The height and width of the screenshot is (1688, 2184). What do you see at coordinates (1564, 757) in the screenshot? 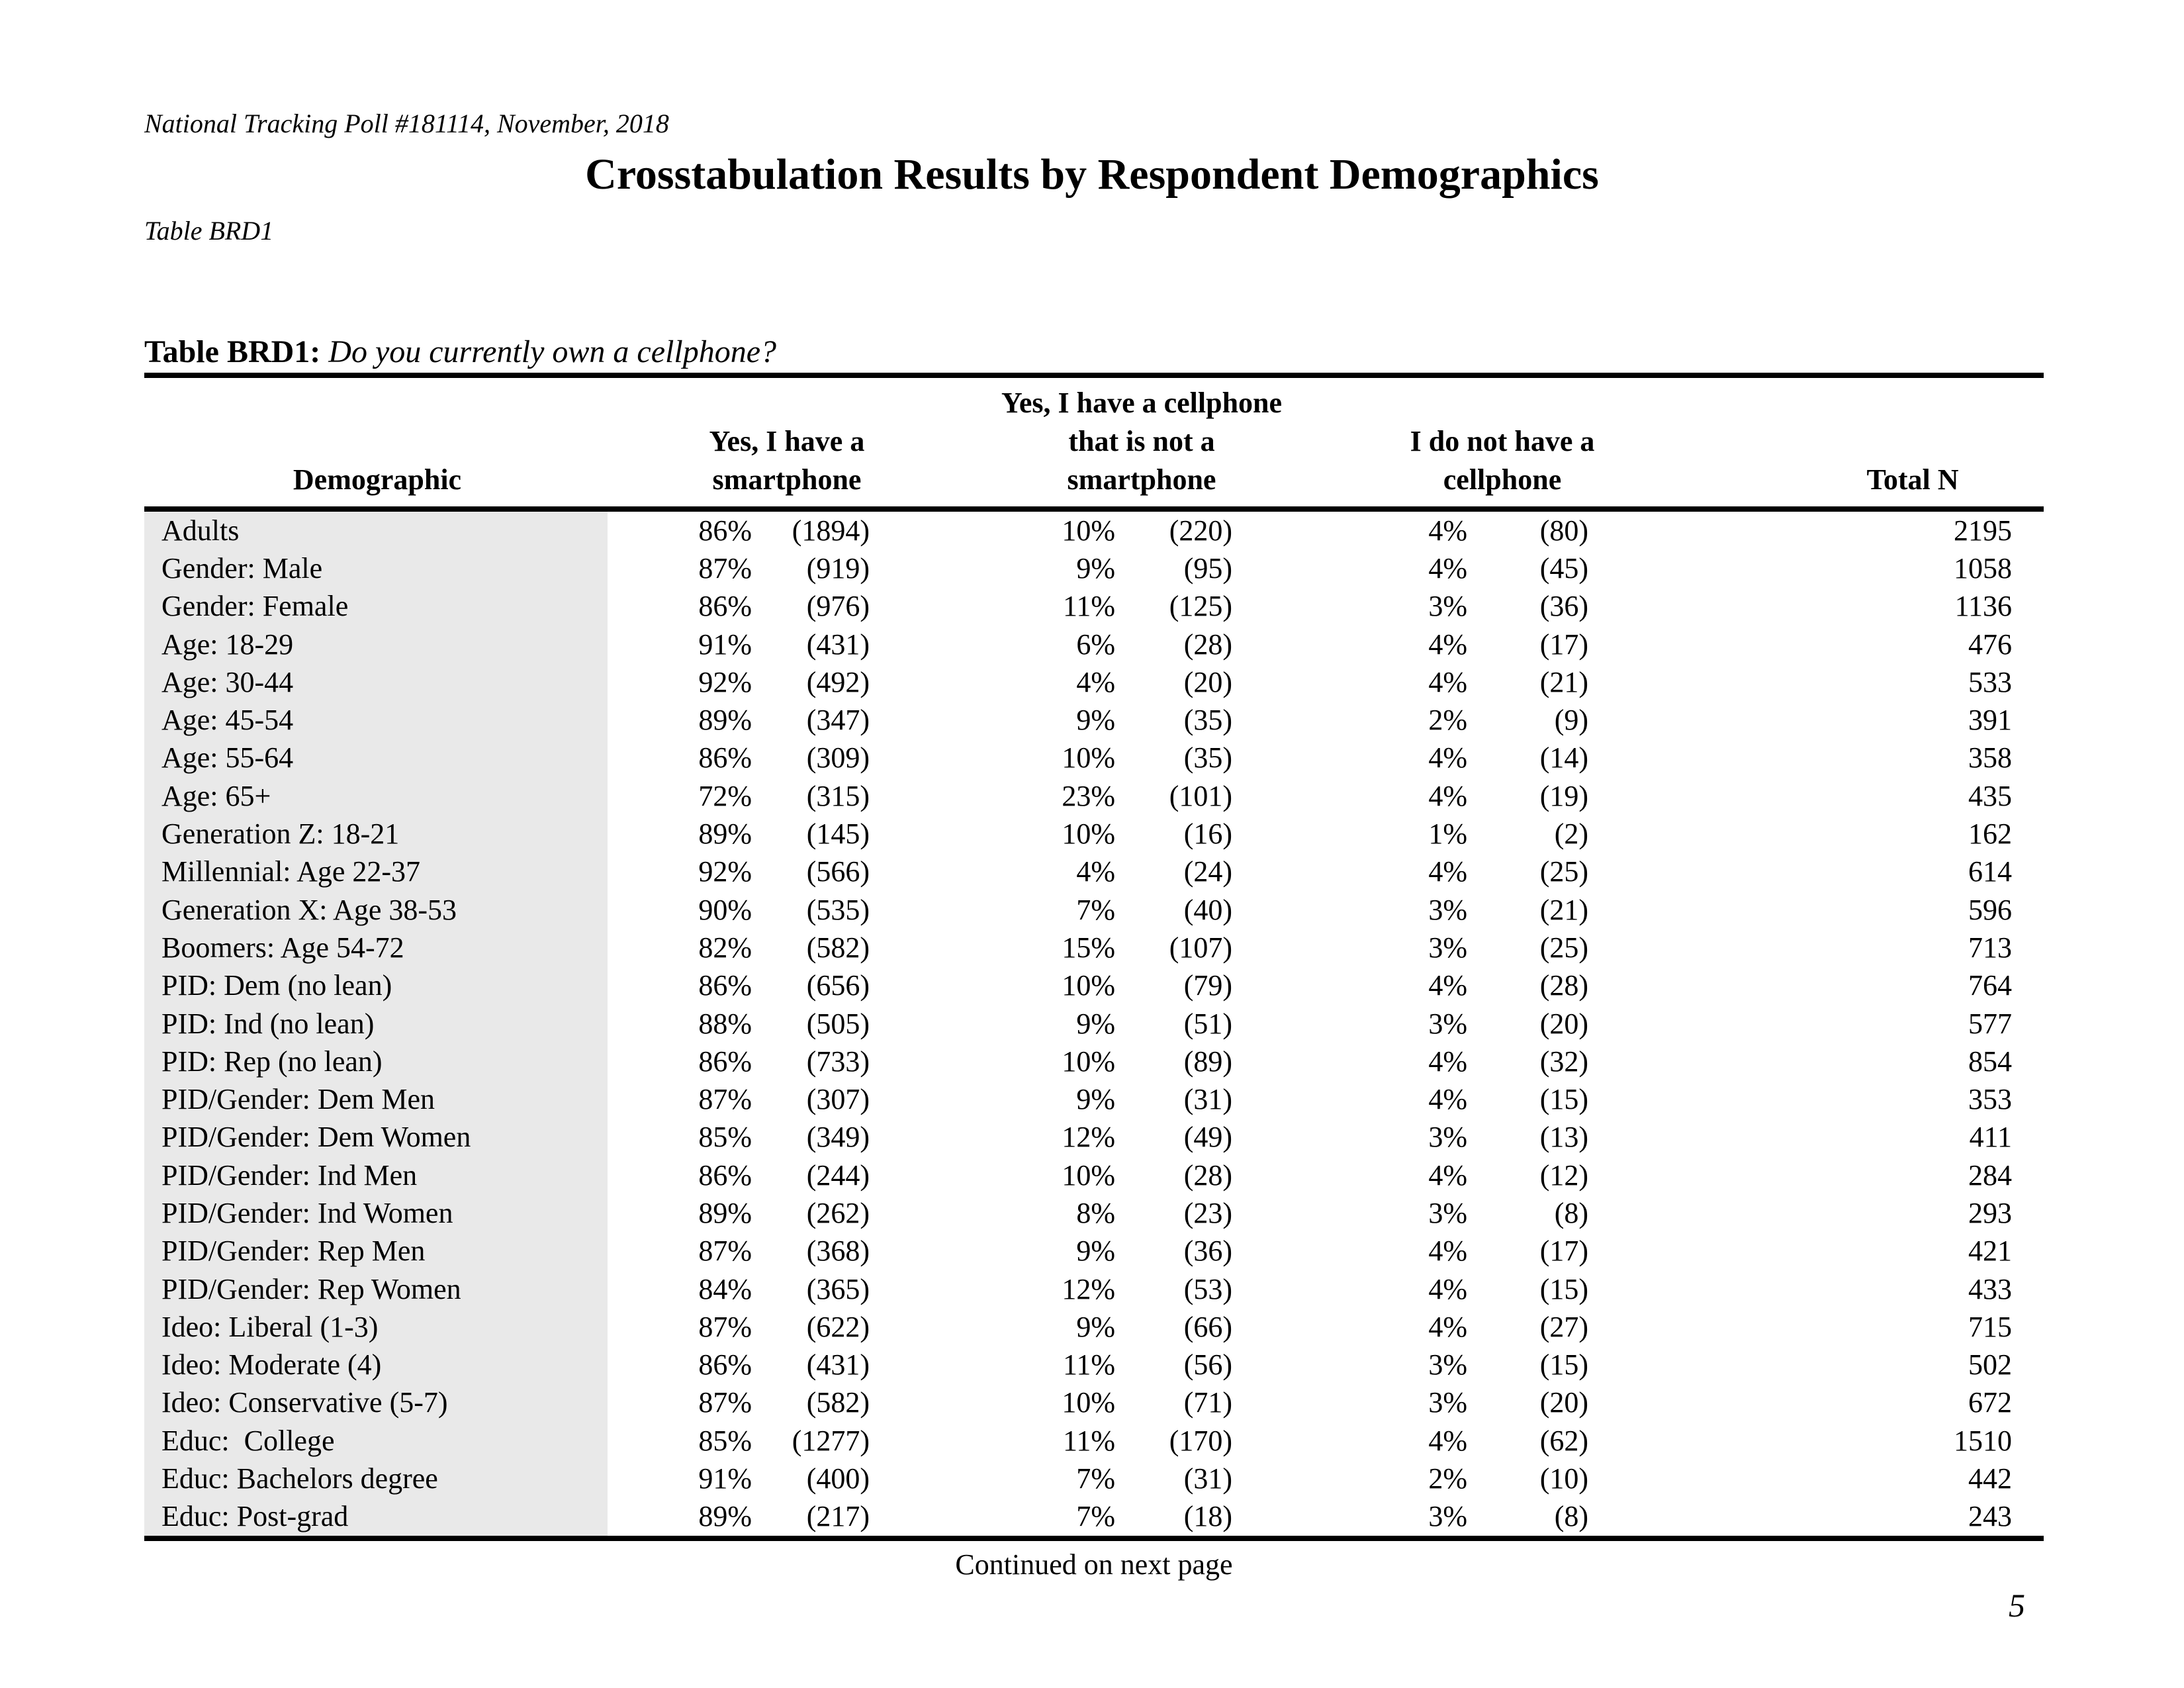
I see `row-no-cellphone-n: (14)` at bounding box center [1564, 757].